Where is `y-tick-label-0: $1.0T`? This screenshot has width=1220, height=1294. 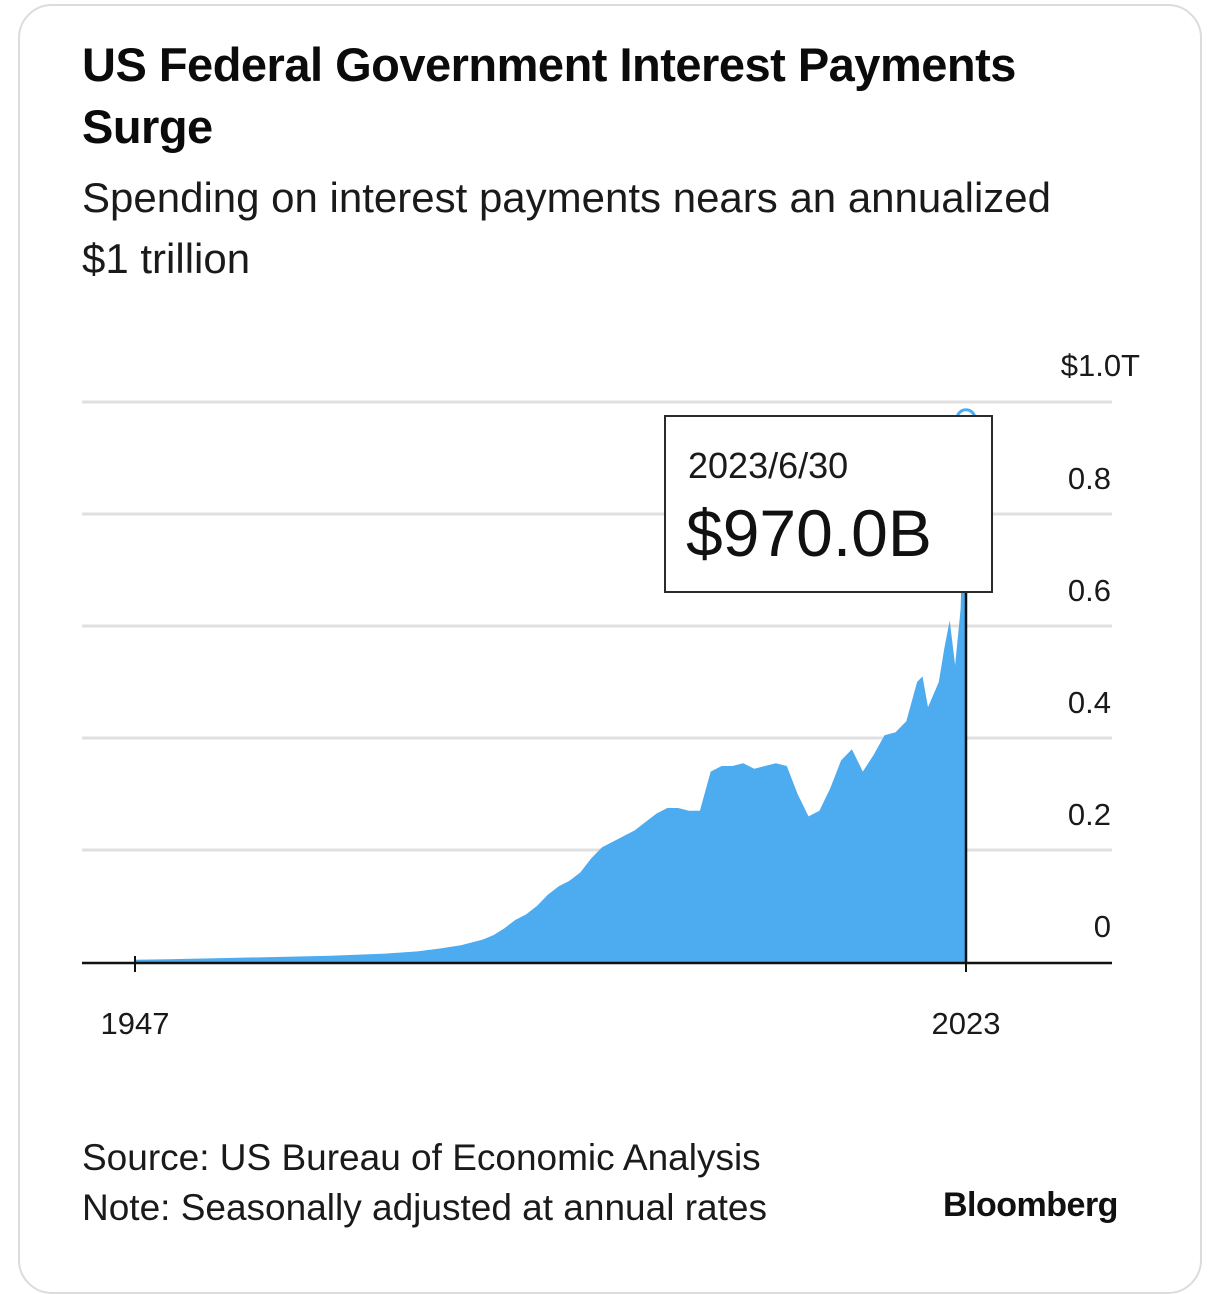 y-tick-label-0: $1.0T is located at coordinates (1100, 365).